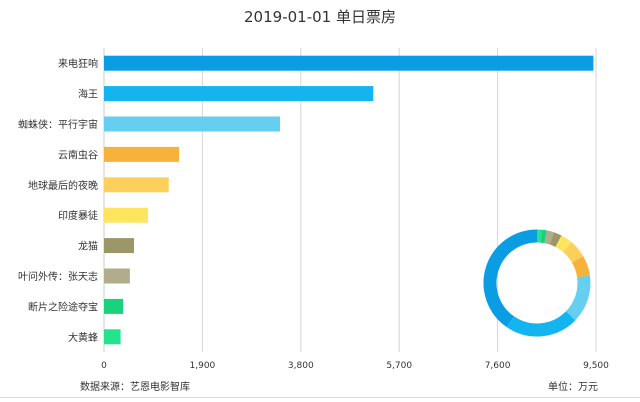  I want to click on unit-note: 单位：万元, so click(573, 387).